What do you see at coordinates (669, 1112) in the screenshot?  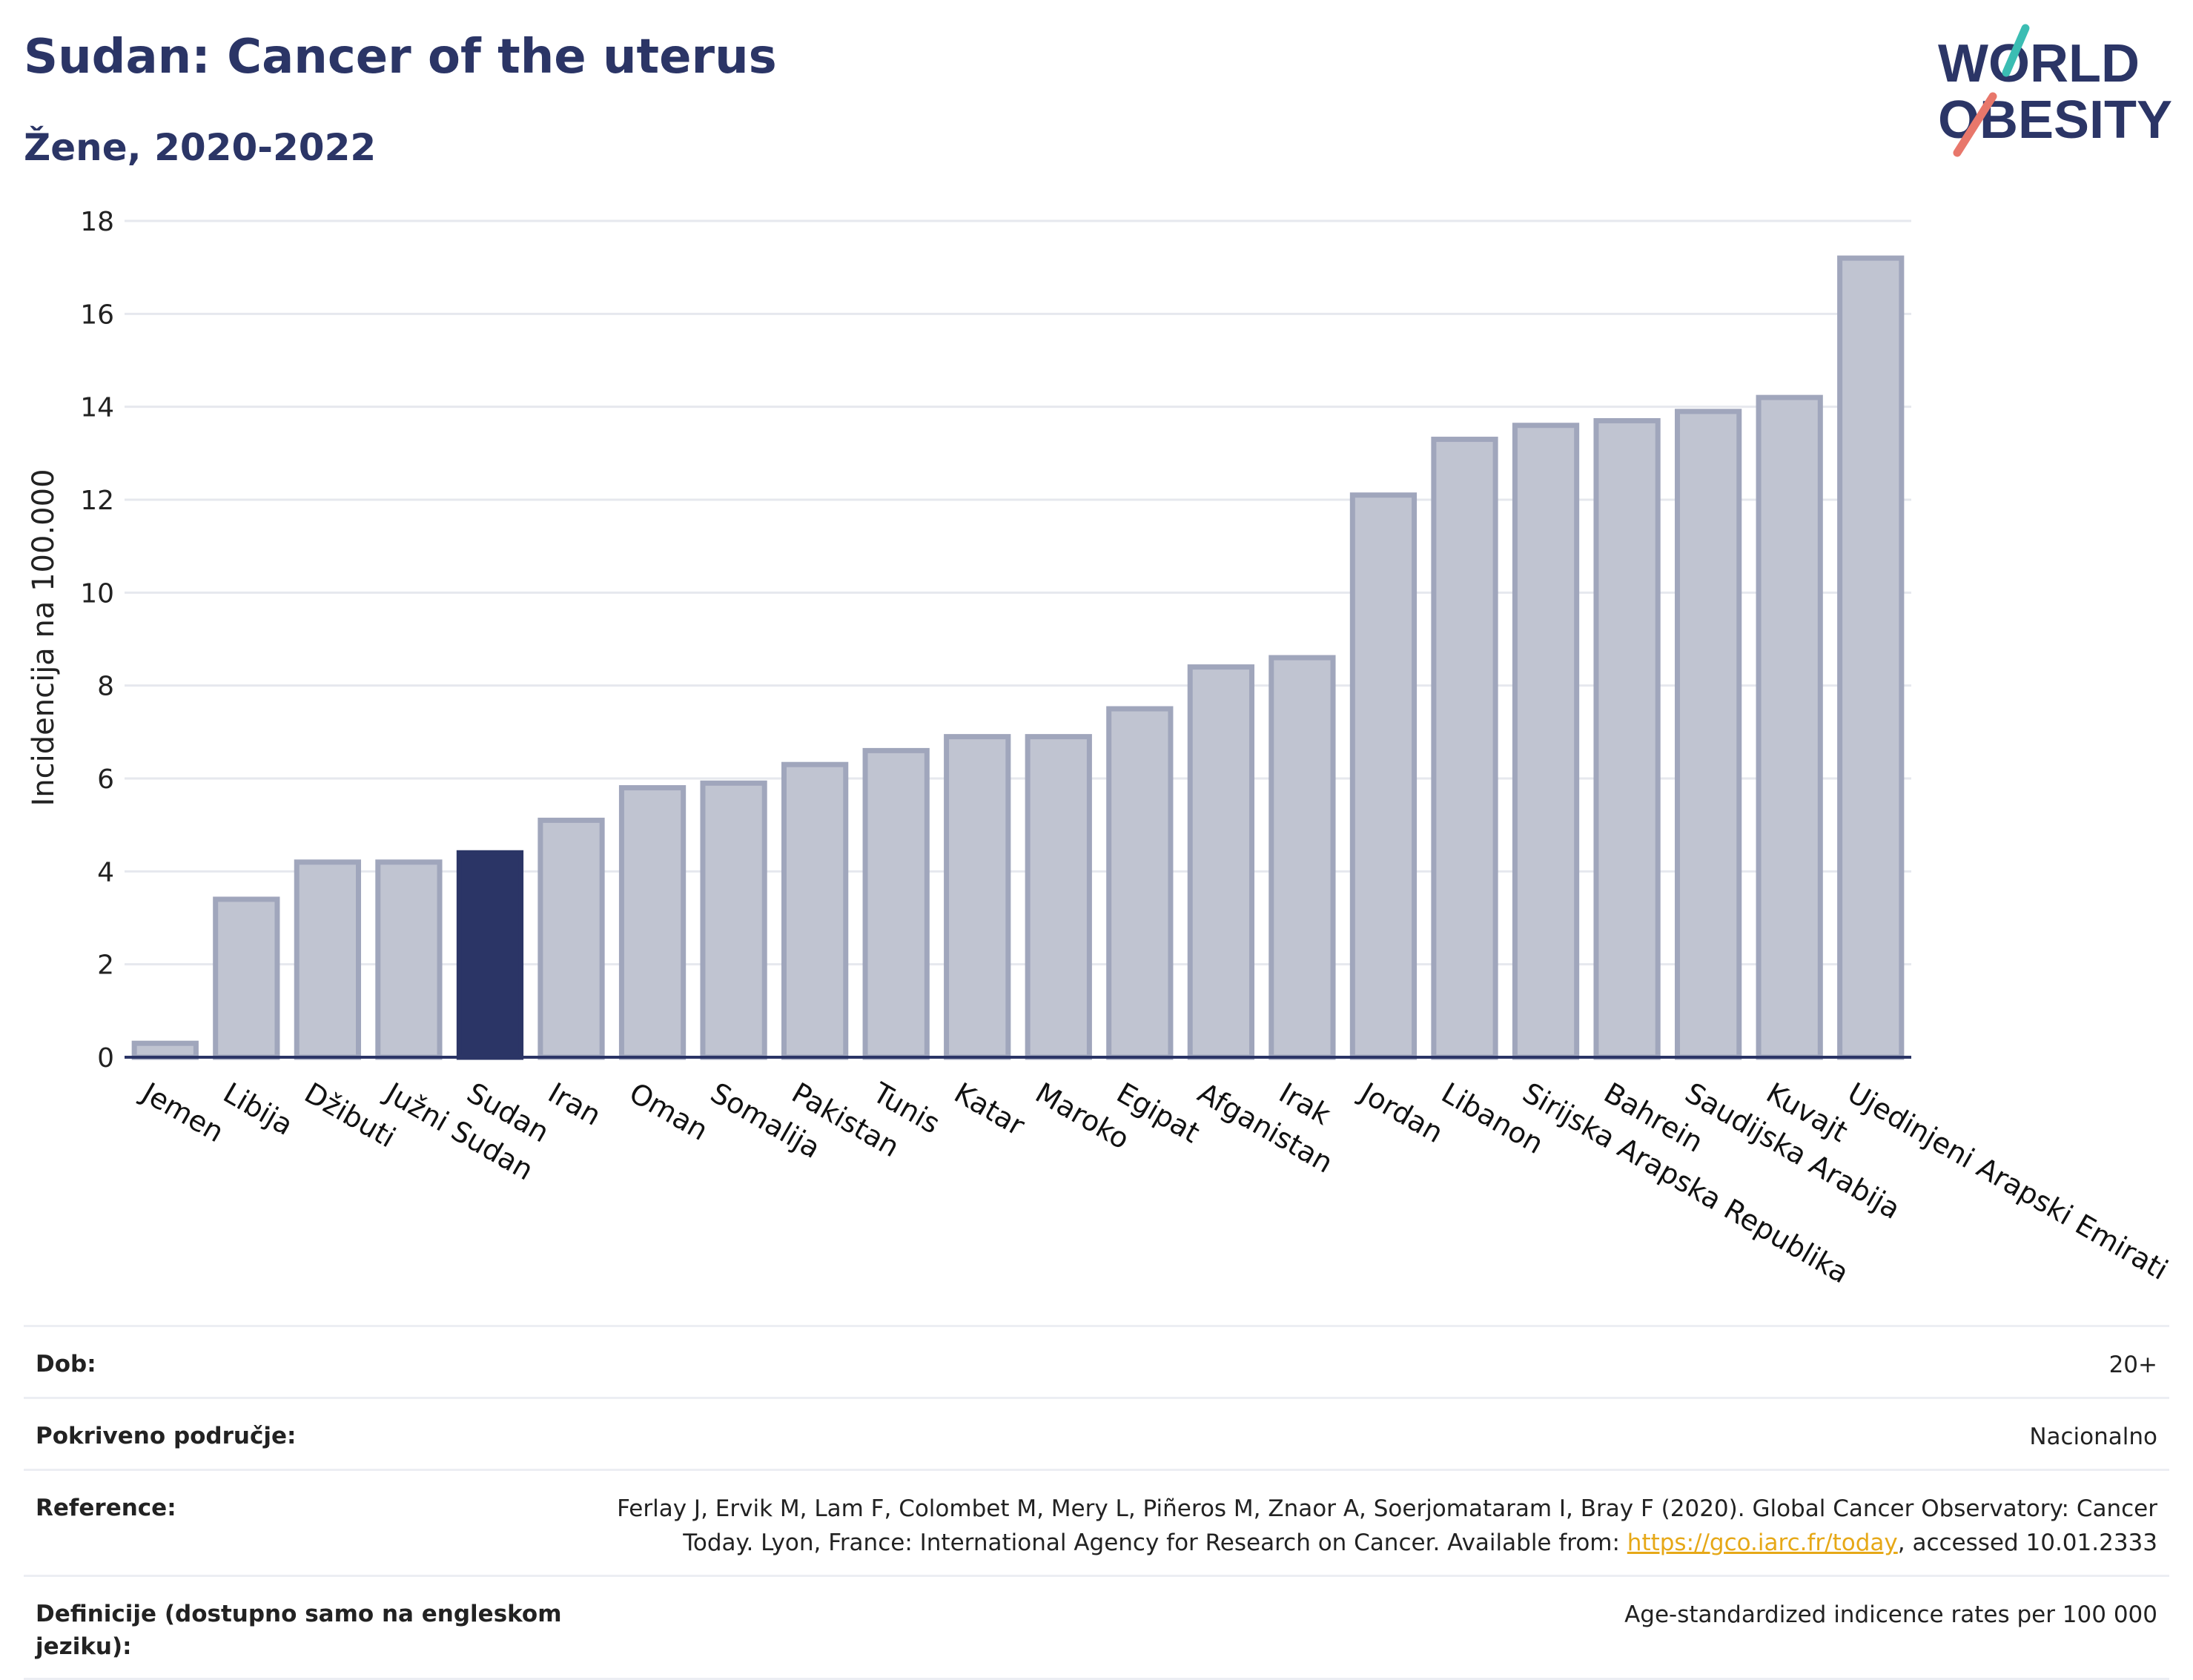 I see `x-tick-label: Oman` at bounding box center [669, 1112].